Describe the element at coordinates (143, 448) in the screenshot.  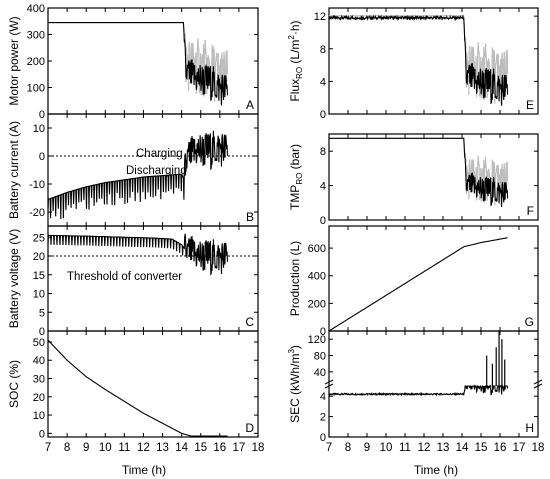
I see `x-tick-label: 12` at that location.